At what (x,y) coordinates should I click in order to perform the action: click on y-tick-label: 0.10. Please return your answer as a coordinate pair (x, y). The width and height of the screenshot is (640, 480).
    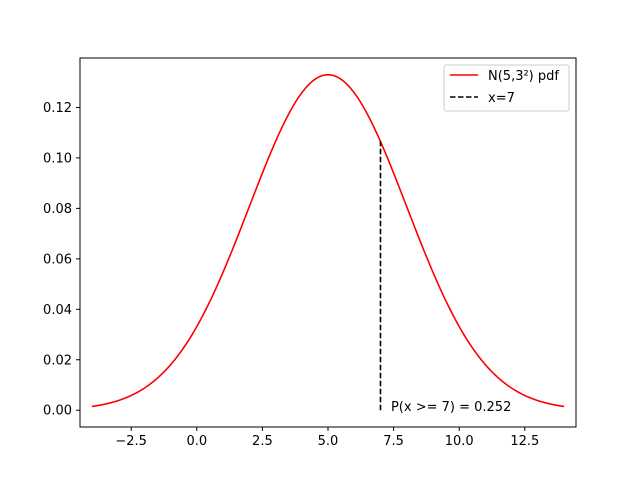
    Looking at the image, I should click on (57, 158).